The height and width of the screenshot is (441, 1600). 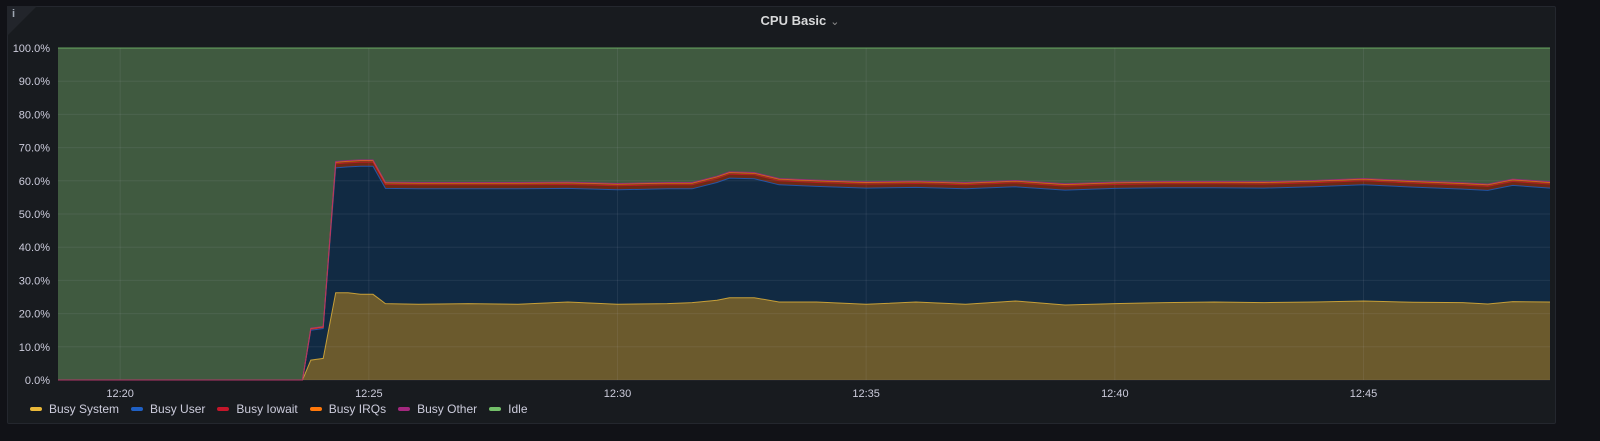 What do you see at coordinates (357, 409) in the screenshot?
I see `legend-label: Busy IRQs` at bounding box center [357, 409].